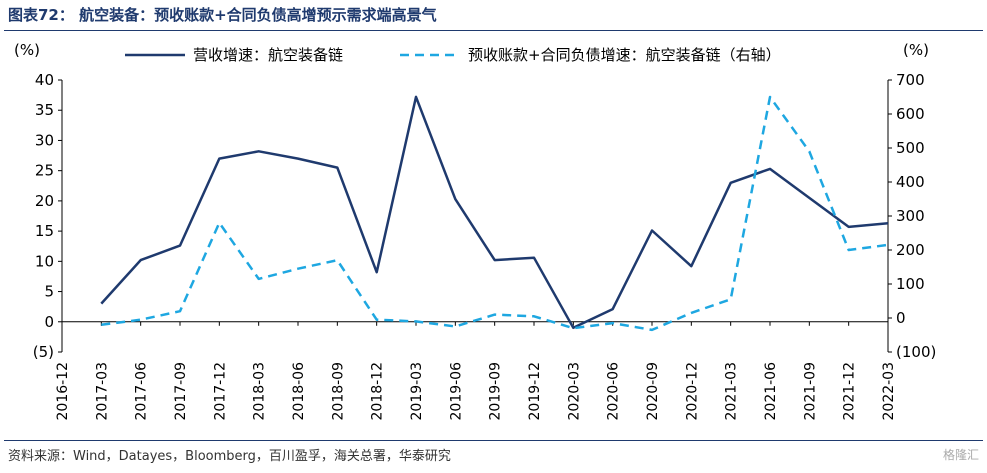 This screenshot has height=473, width=987. What do you see at coordinates (338, 391) in the screenshot?
I see `x-tick-label: 2018-09` at bounding box center [338, 391].